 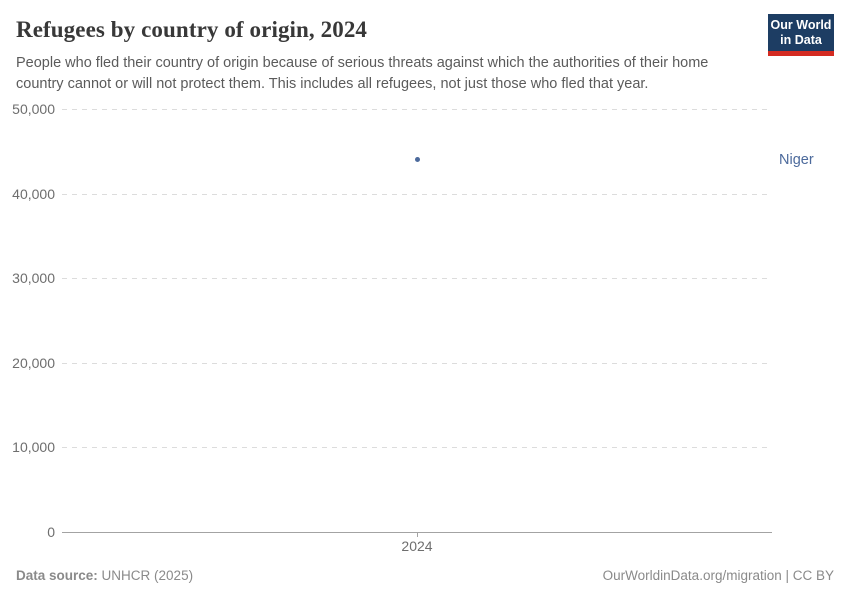 What do you see at coordinates (417, 546) in the screenshot?
I see `x-axis-tick-label: 2024` at bounding box center [417, 546].